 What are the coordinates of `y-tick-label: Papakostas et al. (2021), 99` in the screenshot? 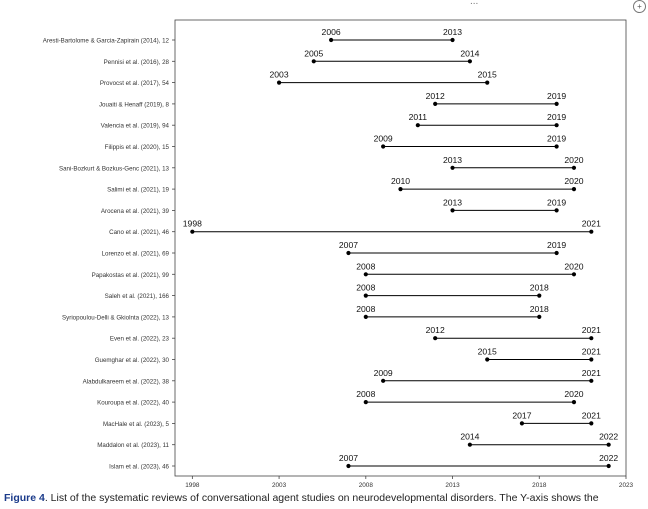 It's located at (131, 275).